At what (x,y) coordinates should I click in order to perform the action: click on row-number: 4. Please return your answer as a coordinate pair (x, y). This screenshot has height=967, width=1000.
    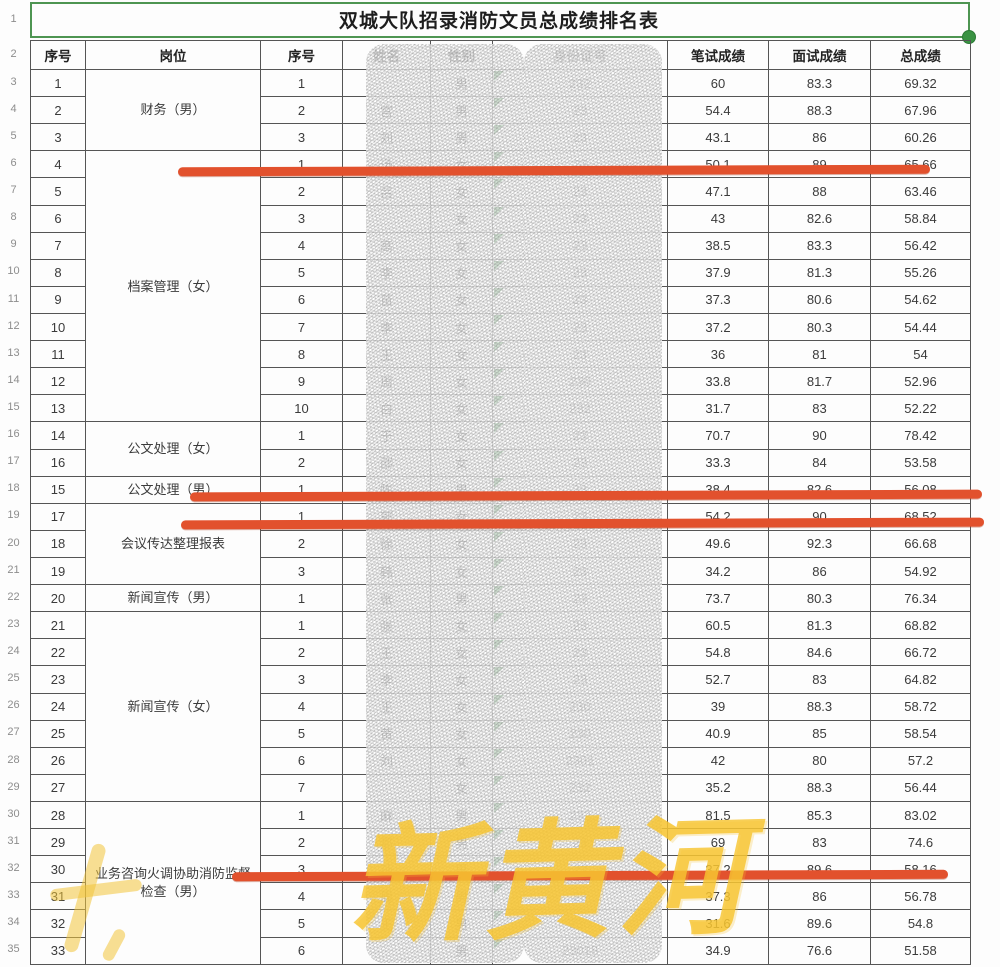
    Looking at the image, I should click on (13, 108).